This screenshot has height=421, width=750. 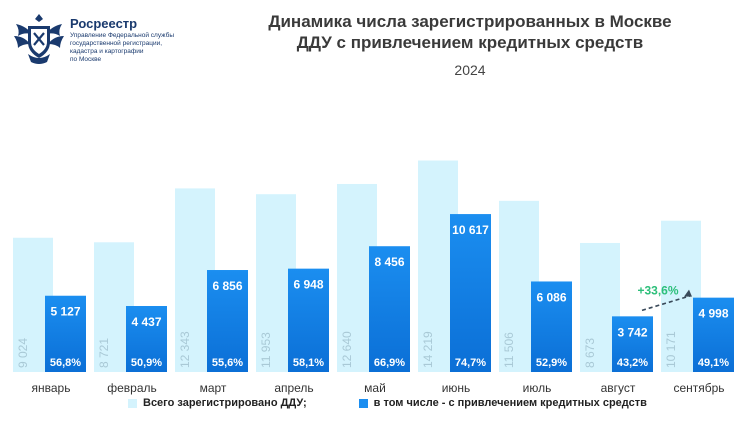 What do you see at coordinates (713, 363) in the screenshot?
I see `credit-share-label: 49,1%` at bounding box center [713, 363].